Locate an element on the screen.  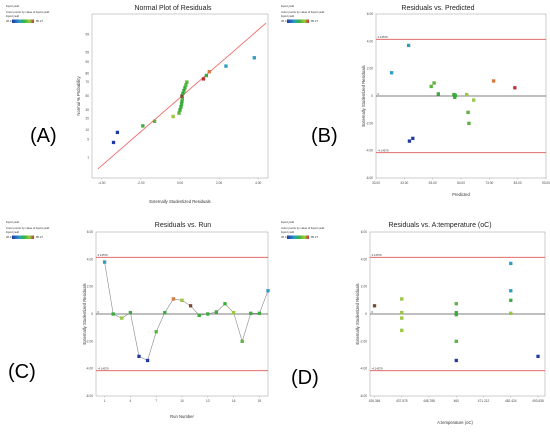
x-tick-label: 53.00 is located at coordinates (433, 183).